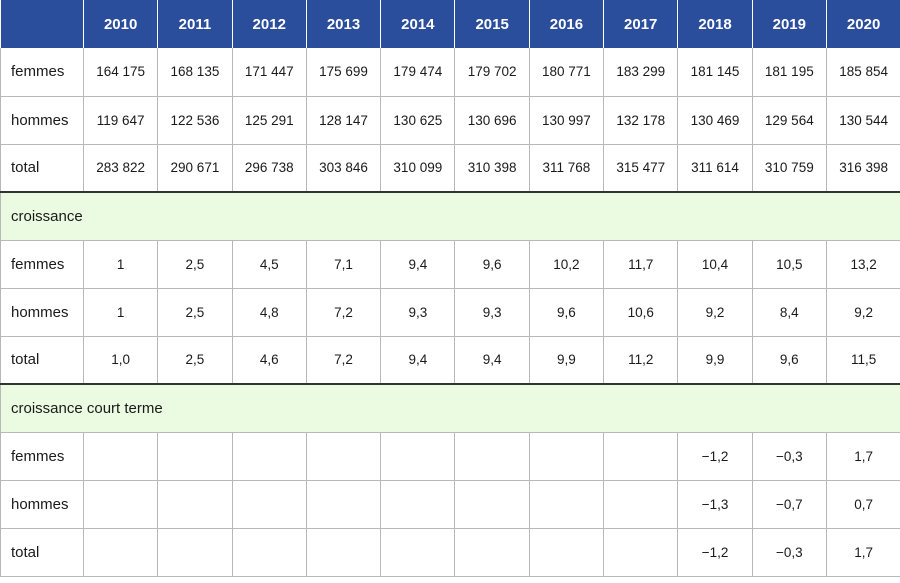  I want to click on value-cell: 310 398, so click(492, 168).